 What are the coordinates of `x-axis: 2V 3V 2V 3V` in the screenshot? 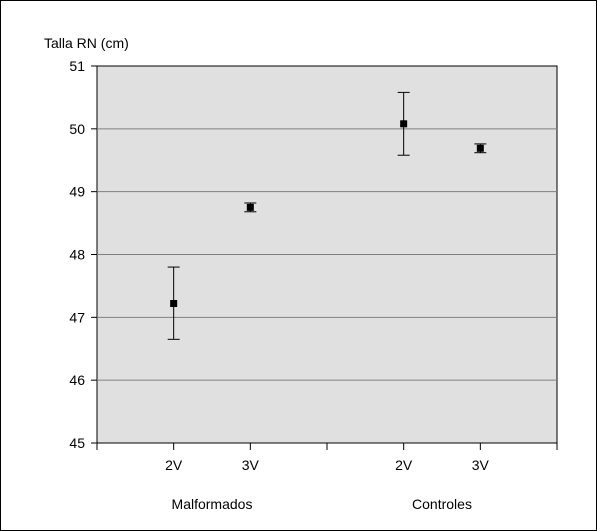 It's located at (327, 458).